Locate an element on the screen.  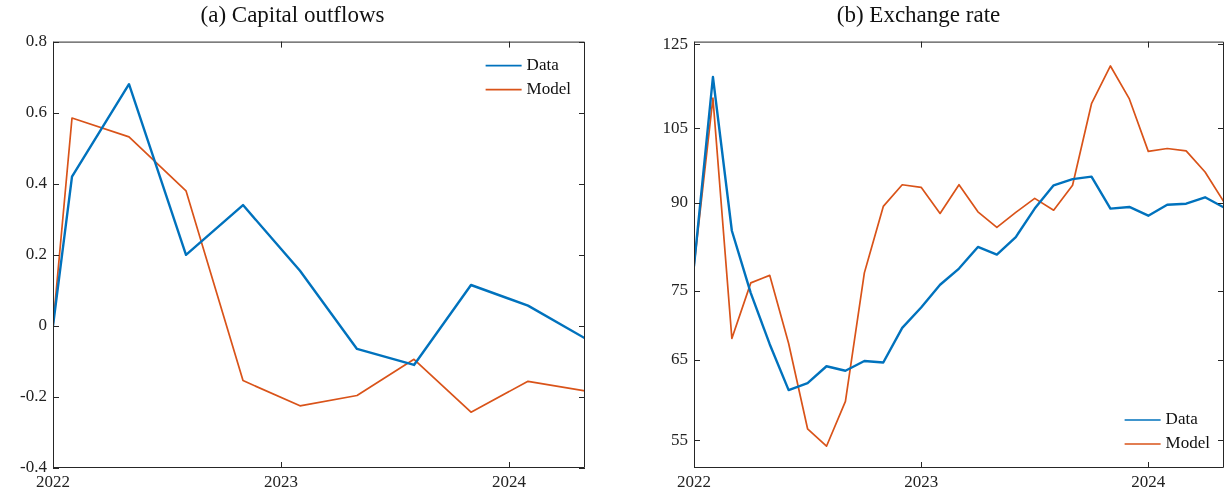
y-tick-label: 0.8 is located at coordinates (36, 41).